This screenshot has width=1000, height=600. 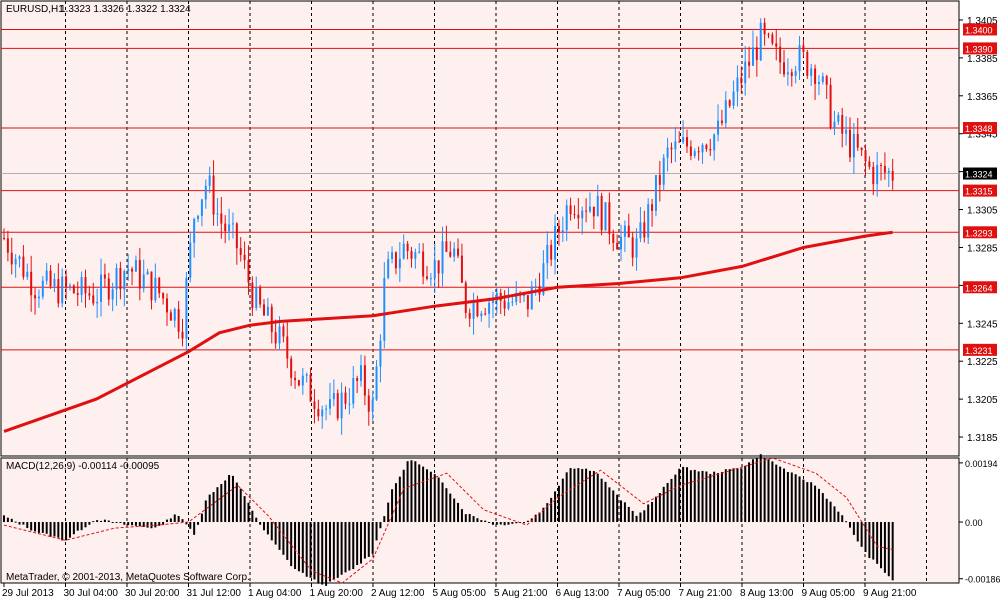 I want to click on level-price-tag, so click(x=980, y=232).